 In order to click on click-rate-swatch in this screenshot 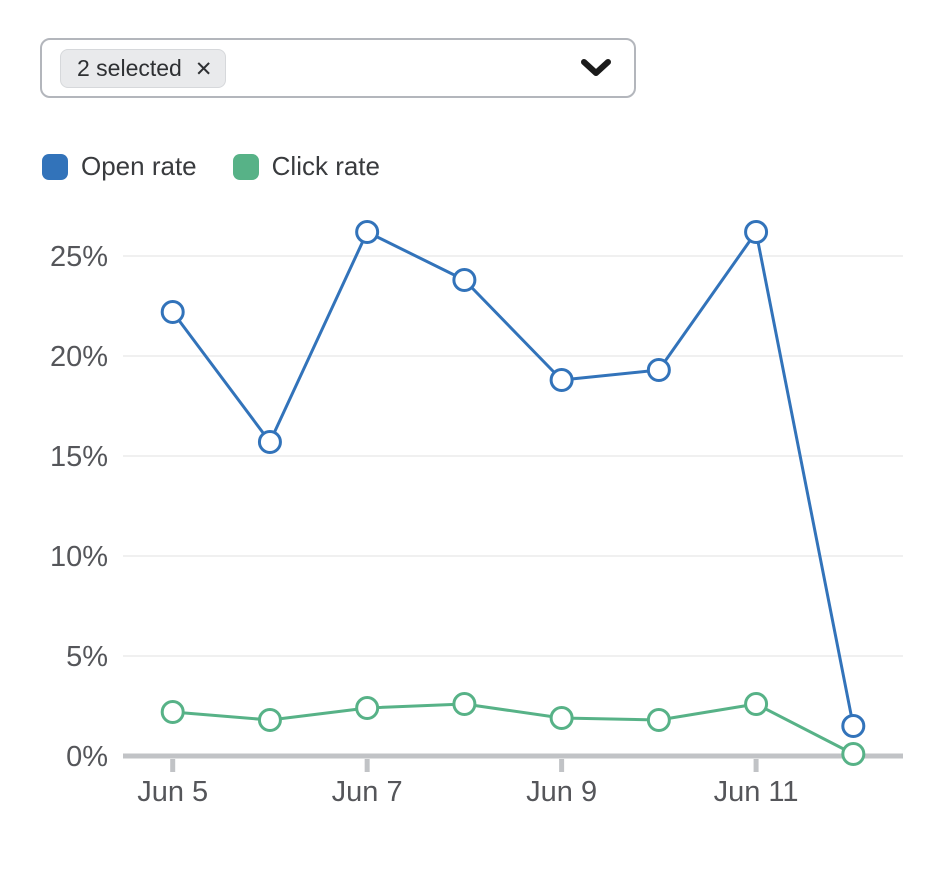, I will do `click(245, 166)`.